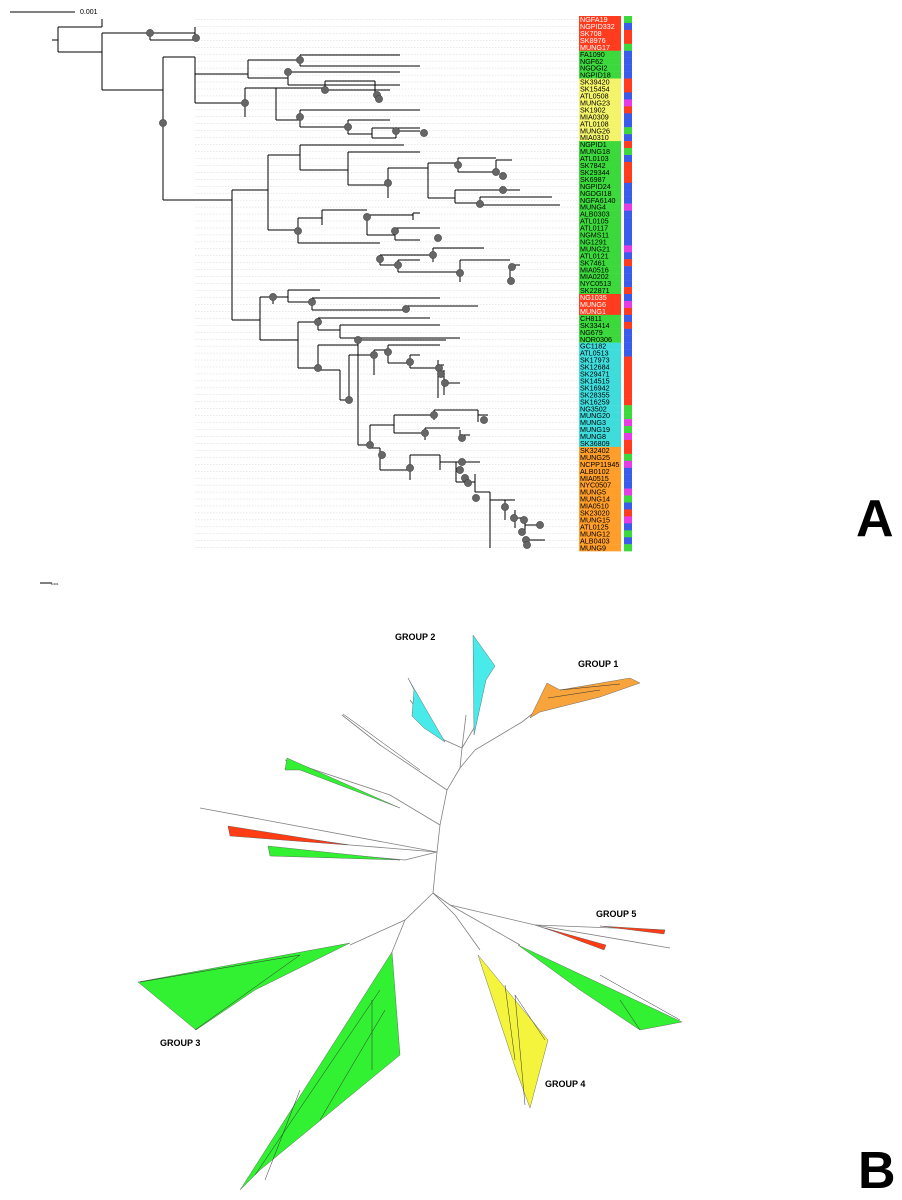  Describe the element at coordinates (594, 255) in the screenshot. I see `tip-label: ATL0121` at that location.